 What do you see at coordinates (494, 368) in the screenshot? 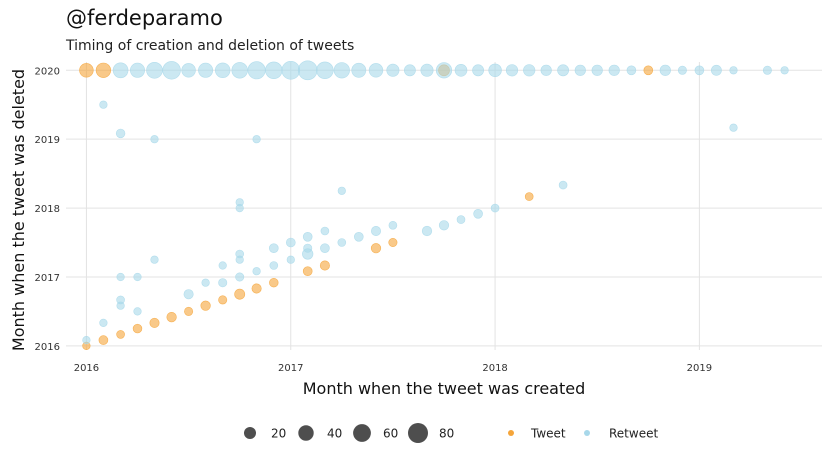
I see `x-tick-label: 2018` at bounding box center [494, 368].